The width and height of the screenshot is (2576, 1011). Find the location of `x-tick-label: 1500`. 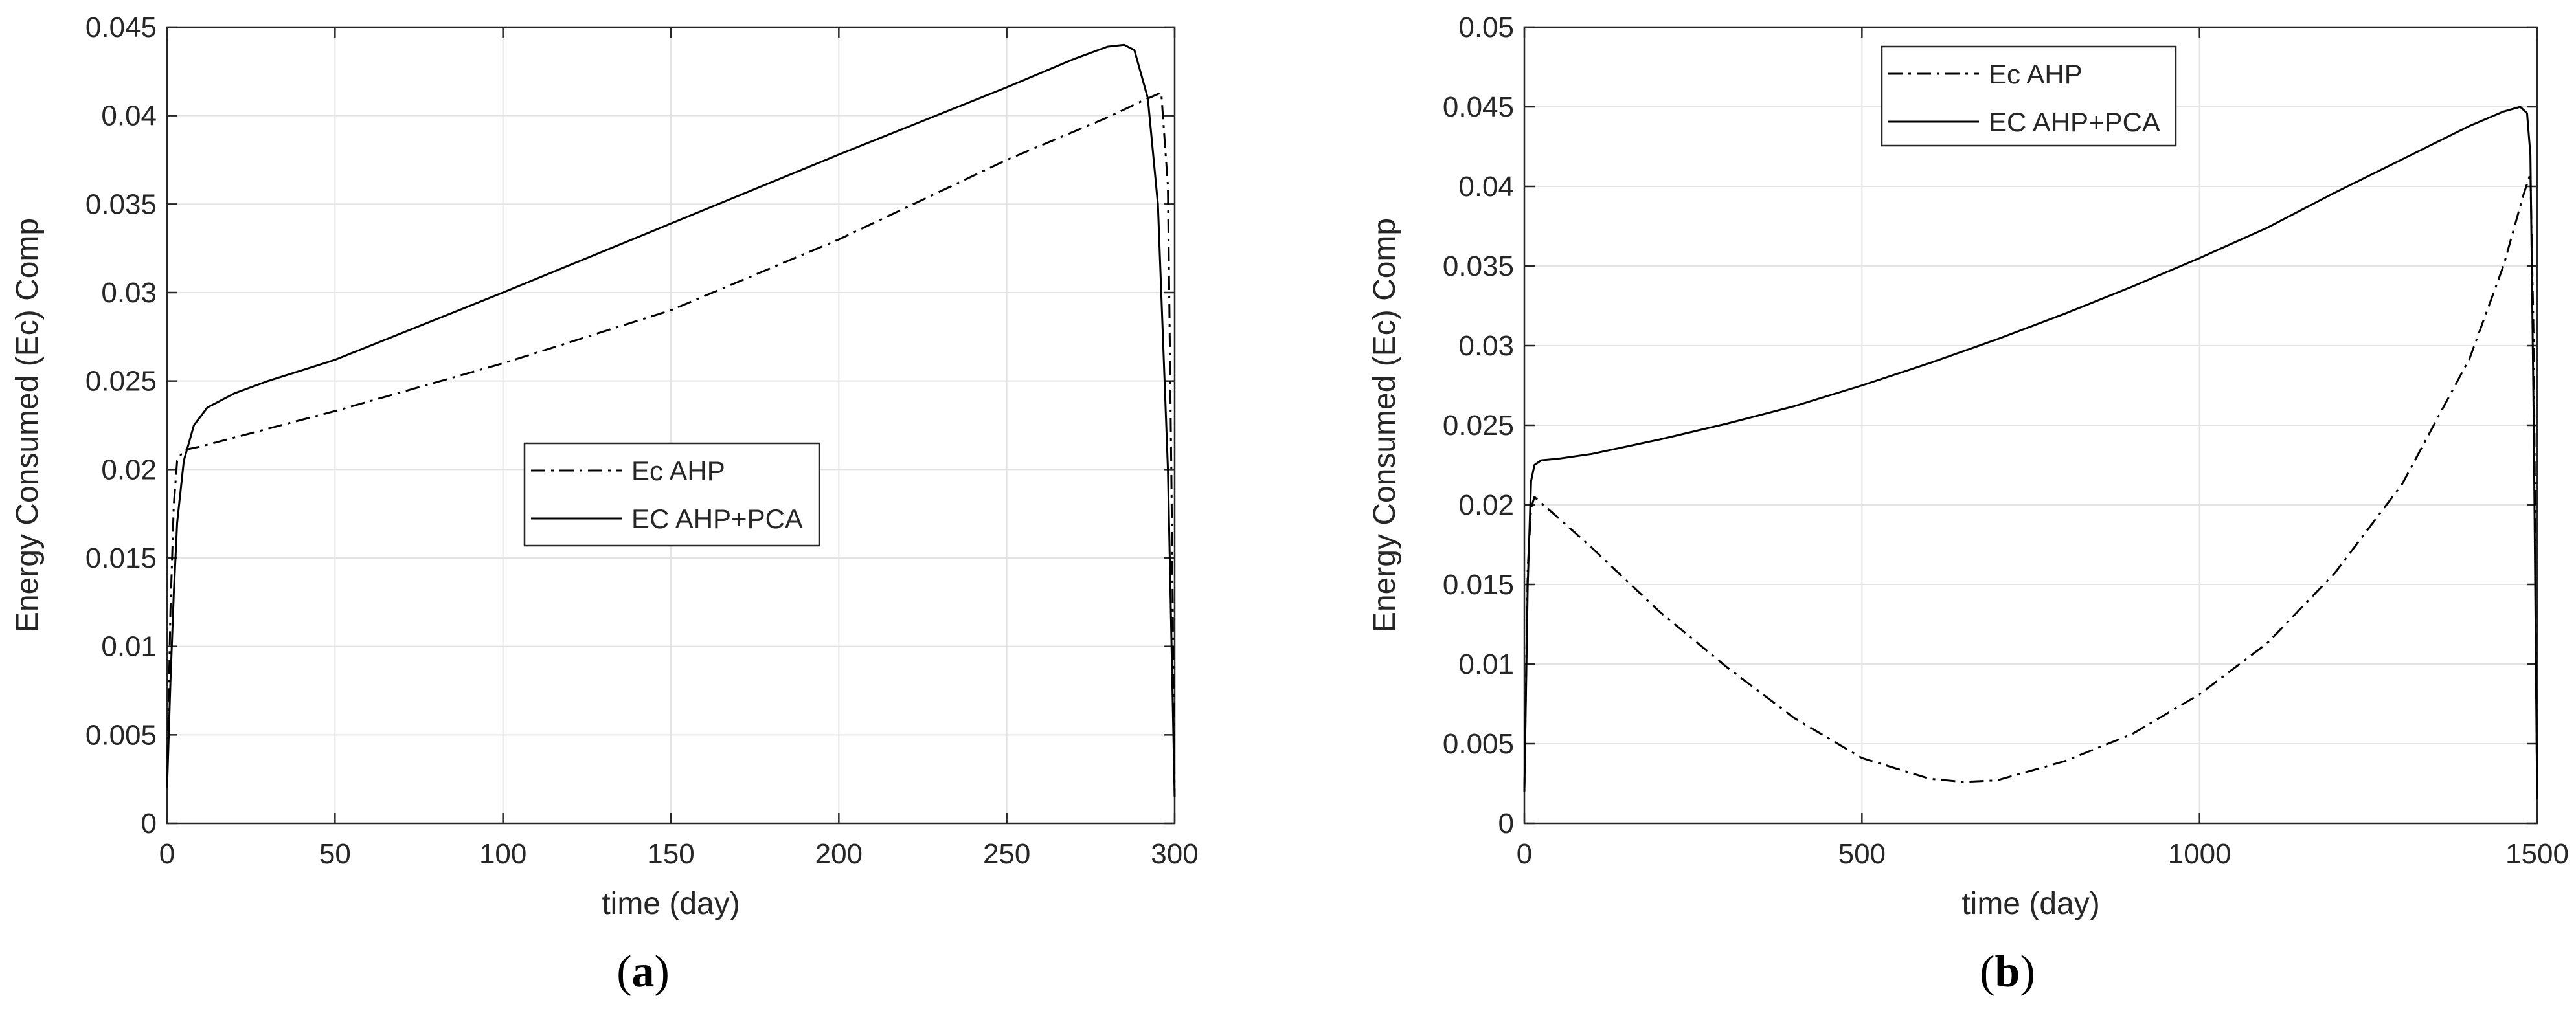

x-tick-label: 1500 is located at coordinates (2537, 854).